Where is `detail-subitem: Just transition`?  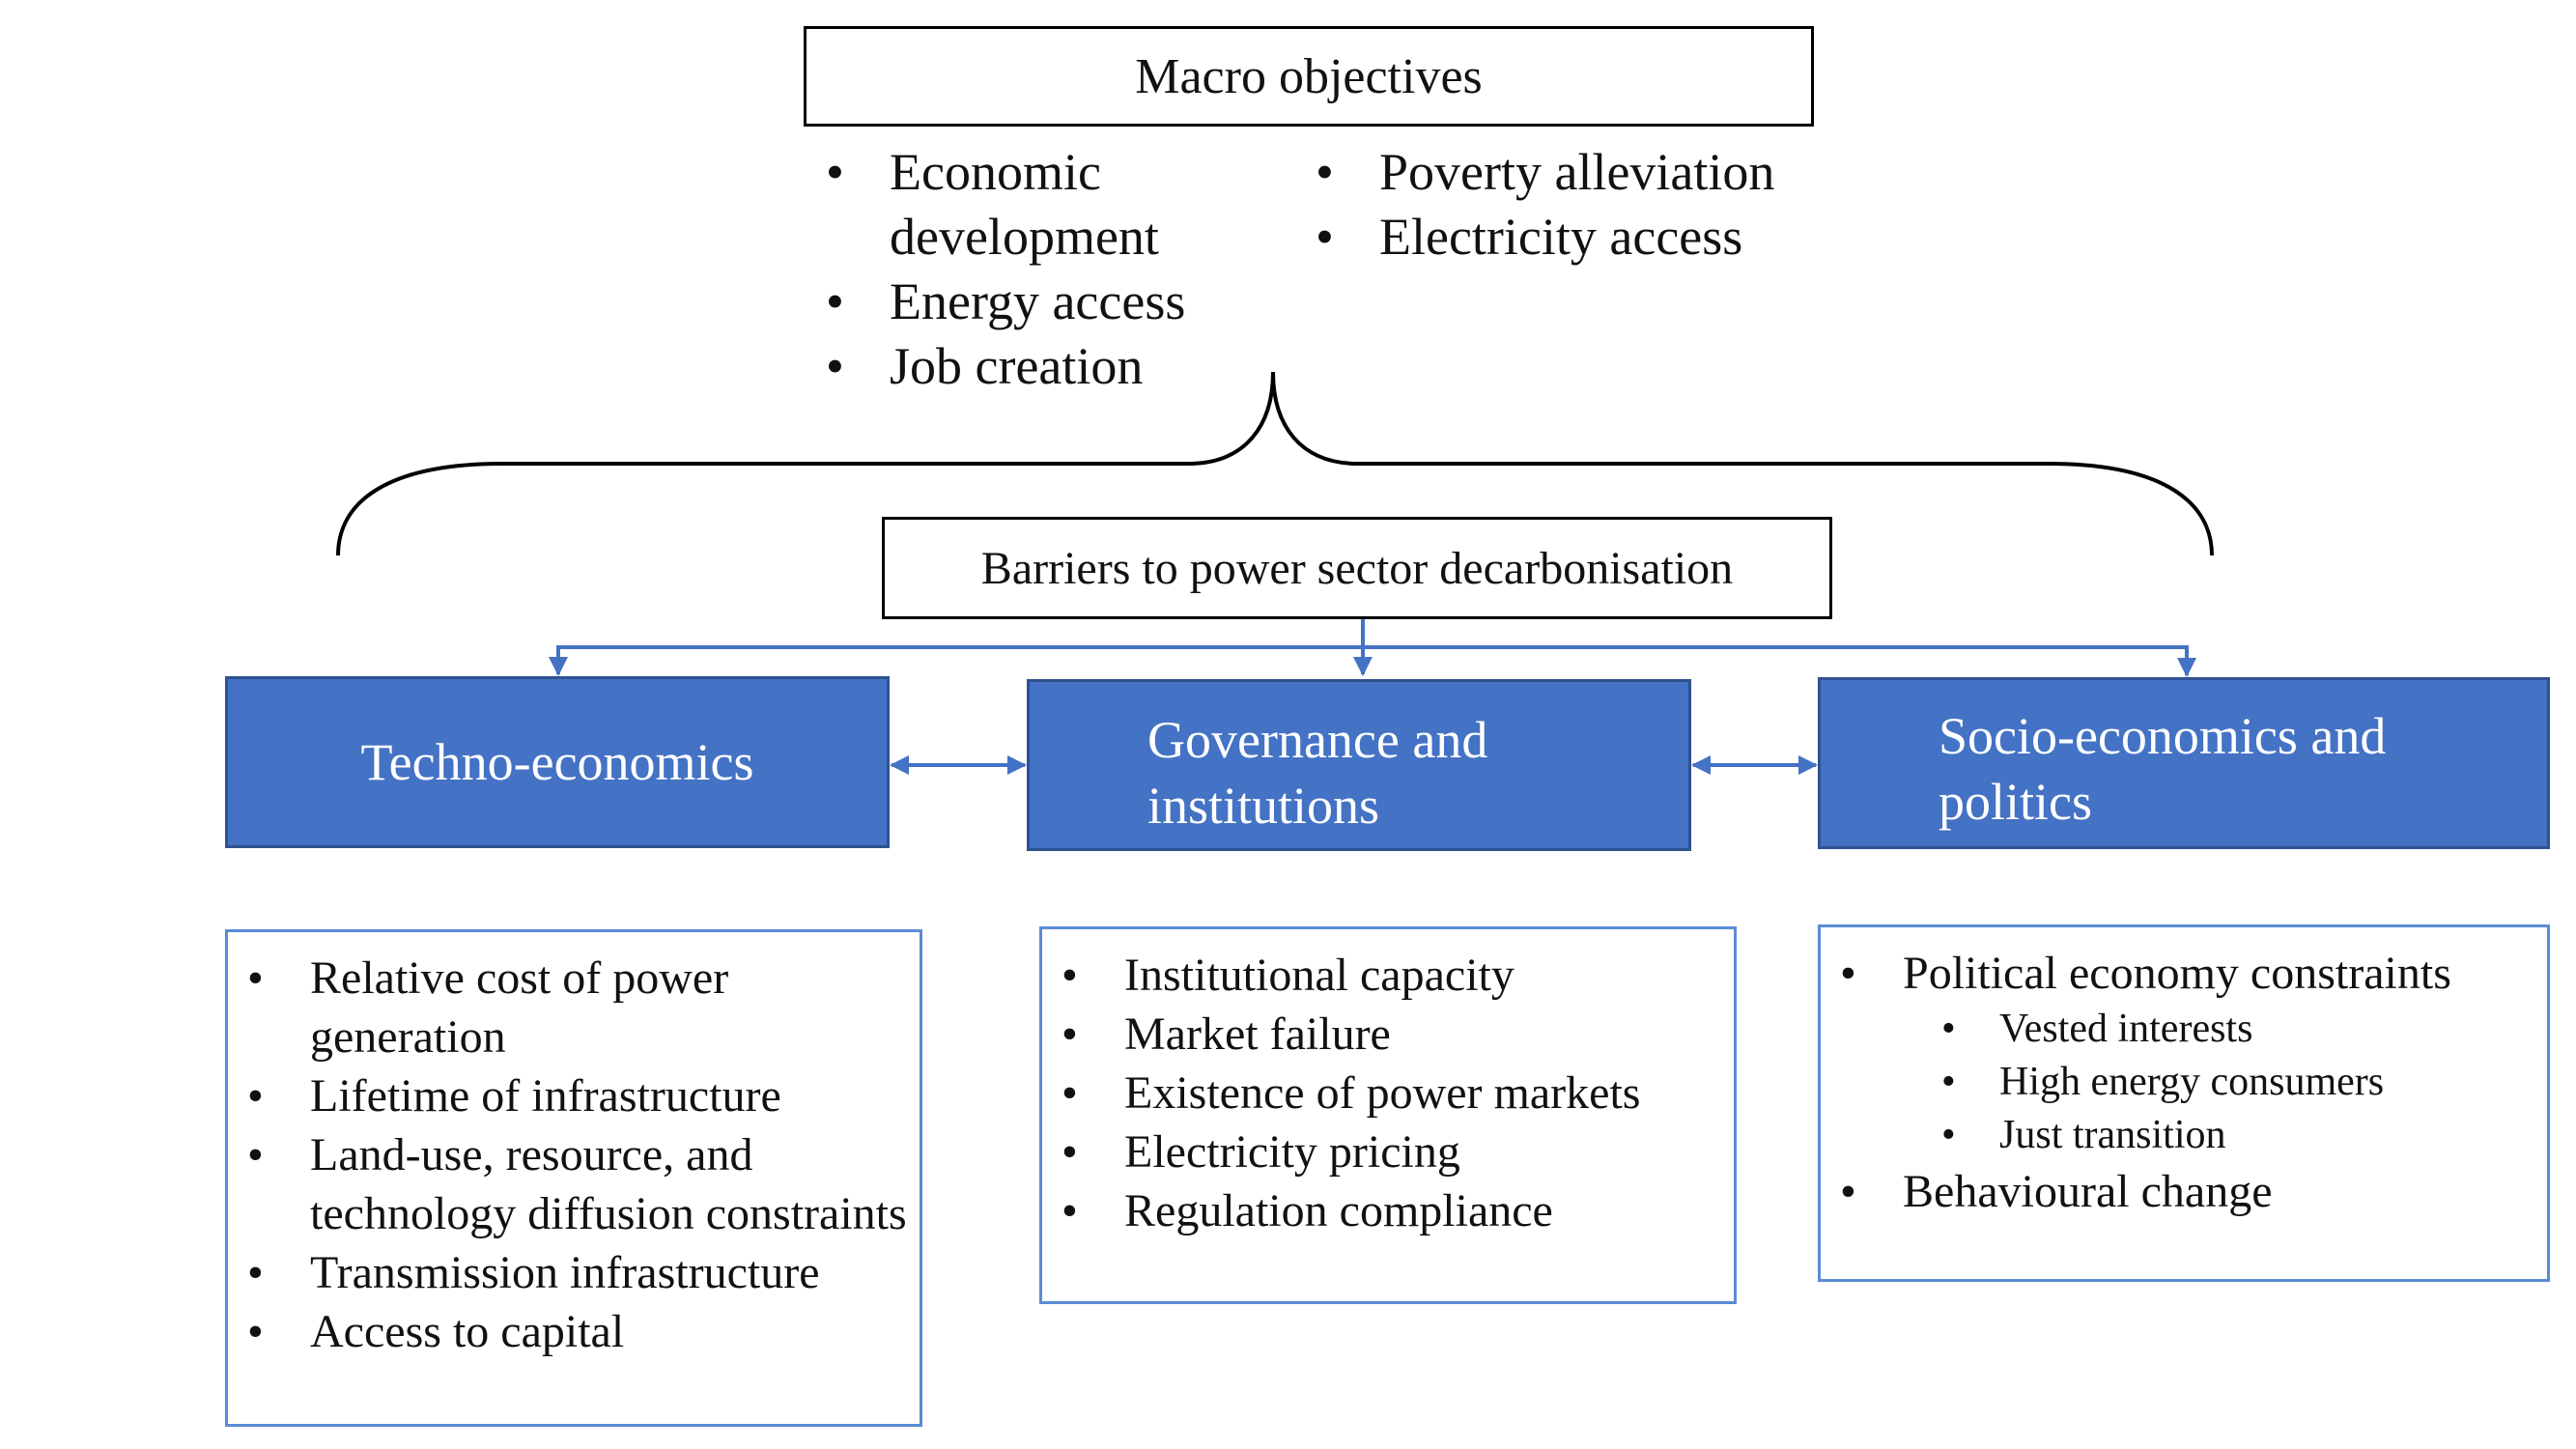
detail-subitem: Just transition is located at coordinates (2184, 1135).